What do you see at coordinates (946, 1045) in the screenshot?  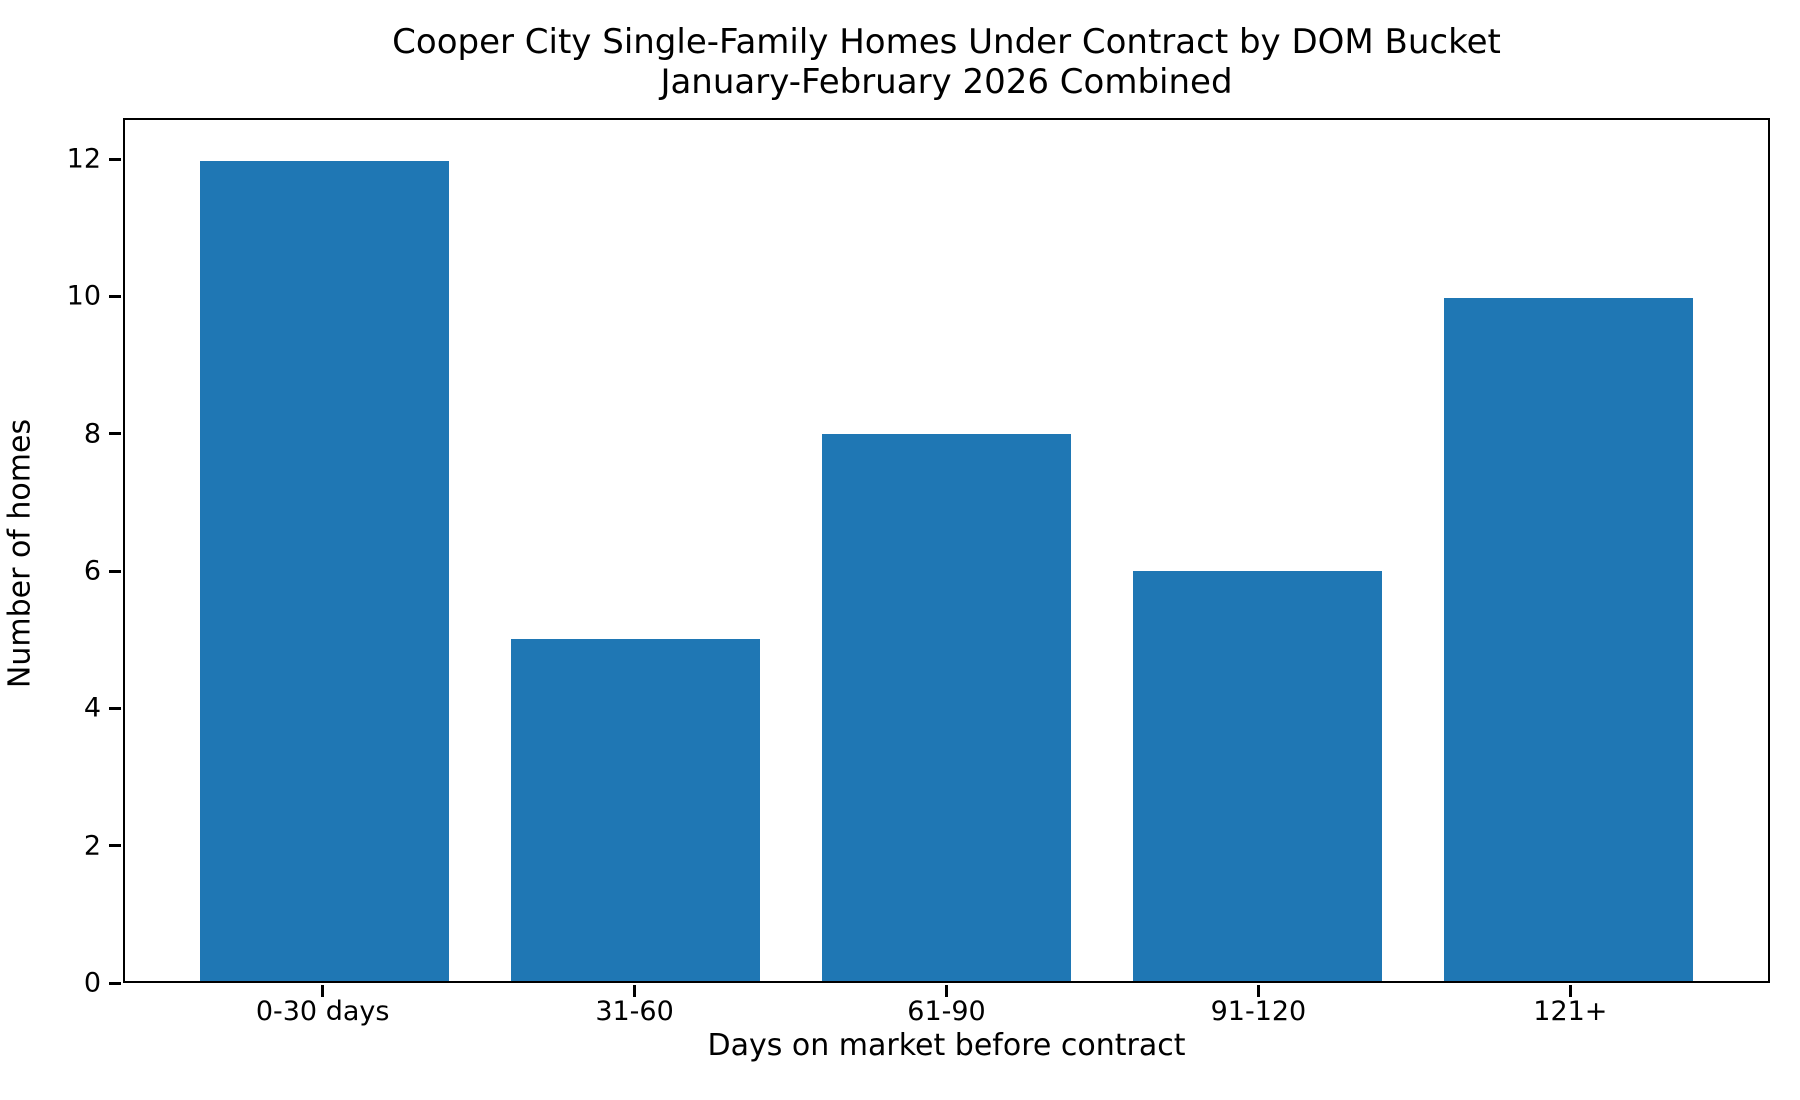 I see `x-axis-label: Days on market before contract` at bounding box center [946, 1045].